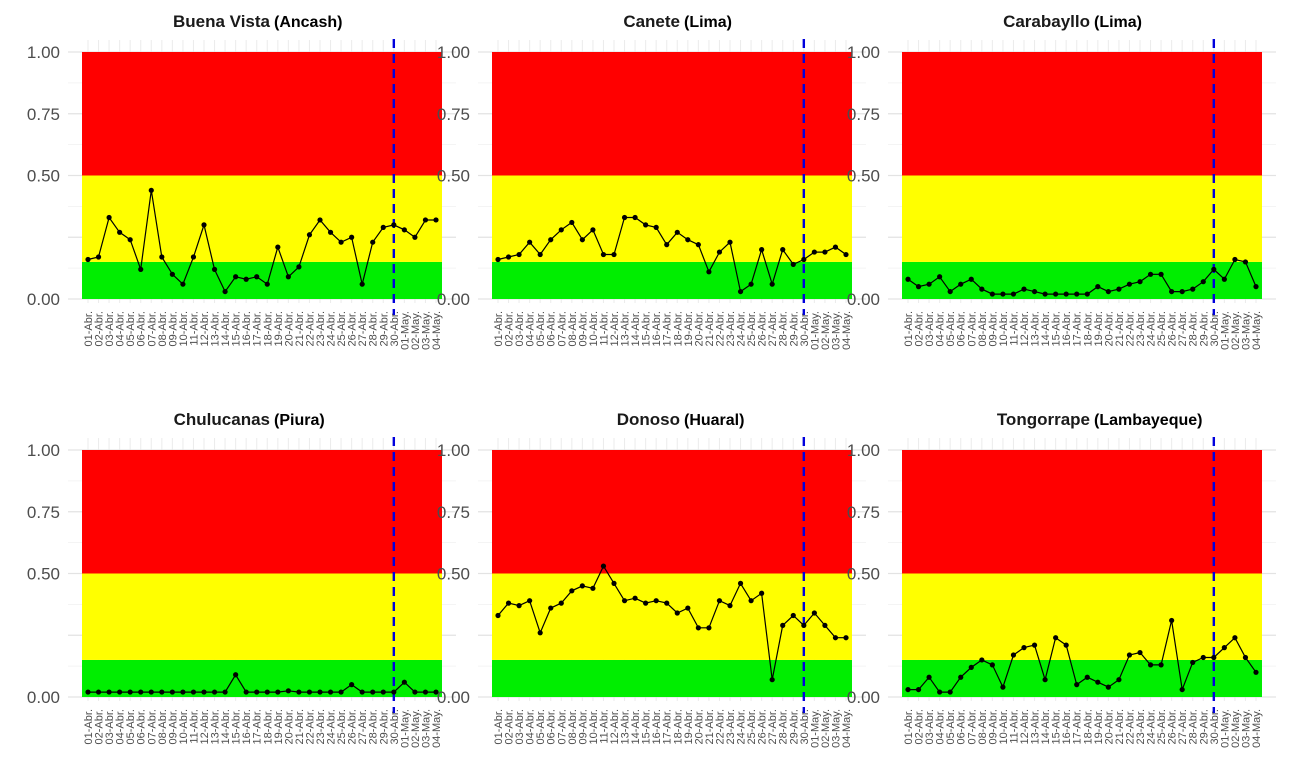 The image size is (1308, 779). What do you see at coordinates (121, 328) in the screenshot?
I see `x-tick-label: 04-Abr.` at bounding box center [121, 328].